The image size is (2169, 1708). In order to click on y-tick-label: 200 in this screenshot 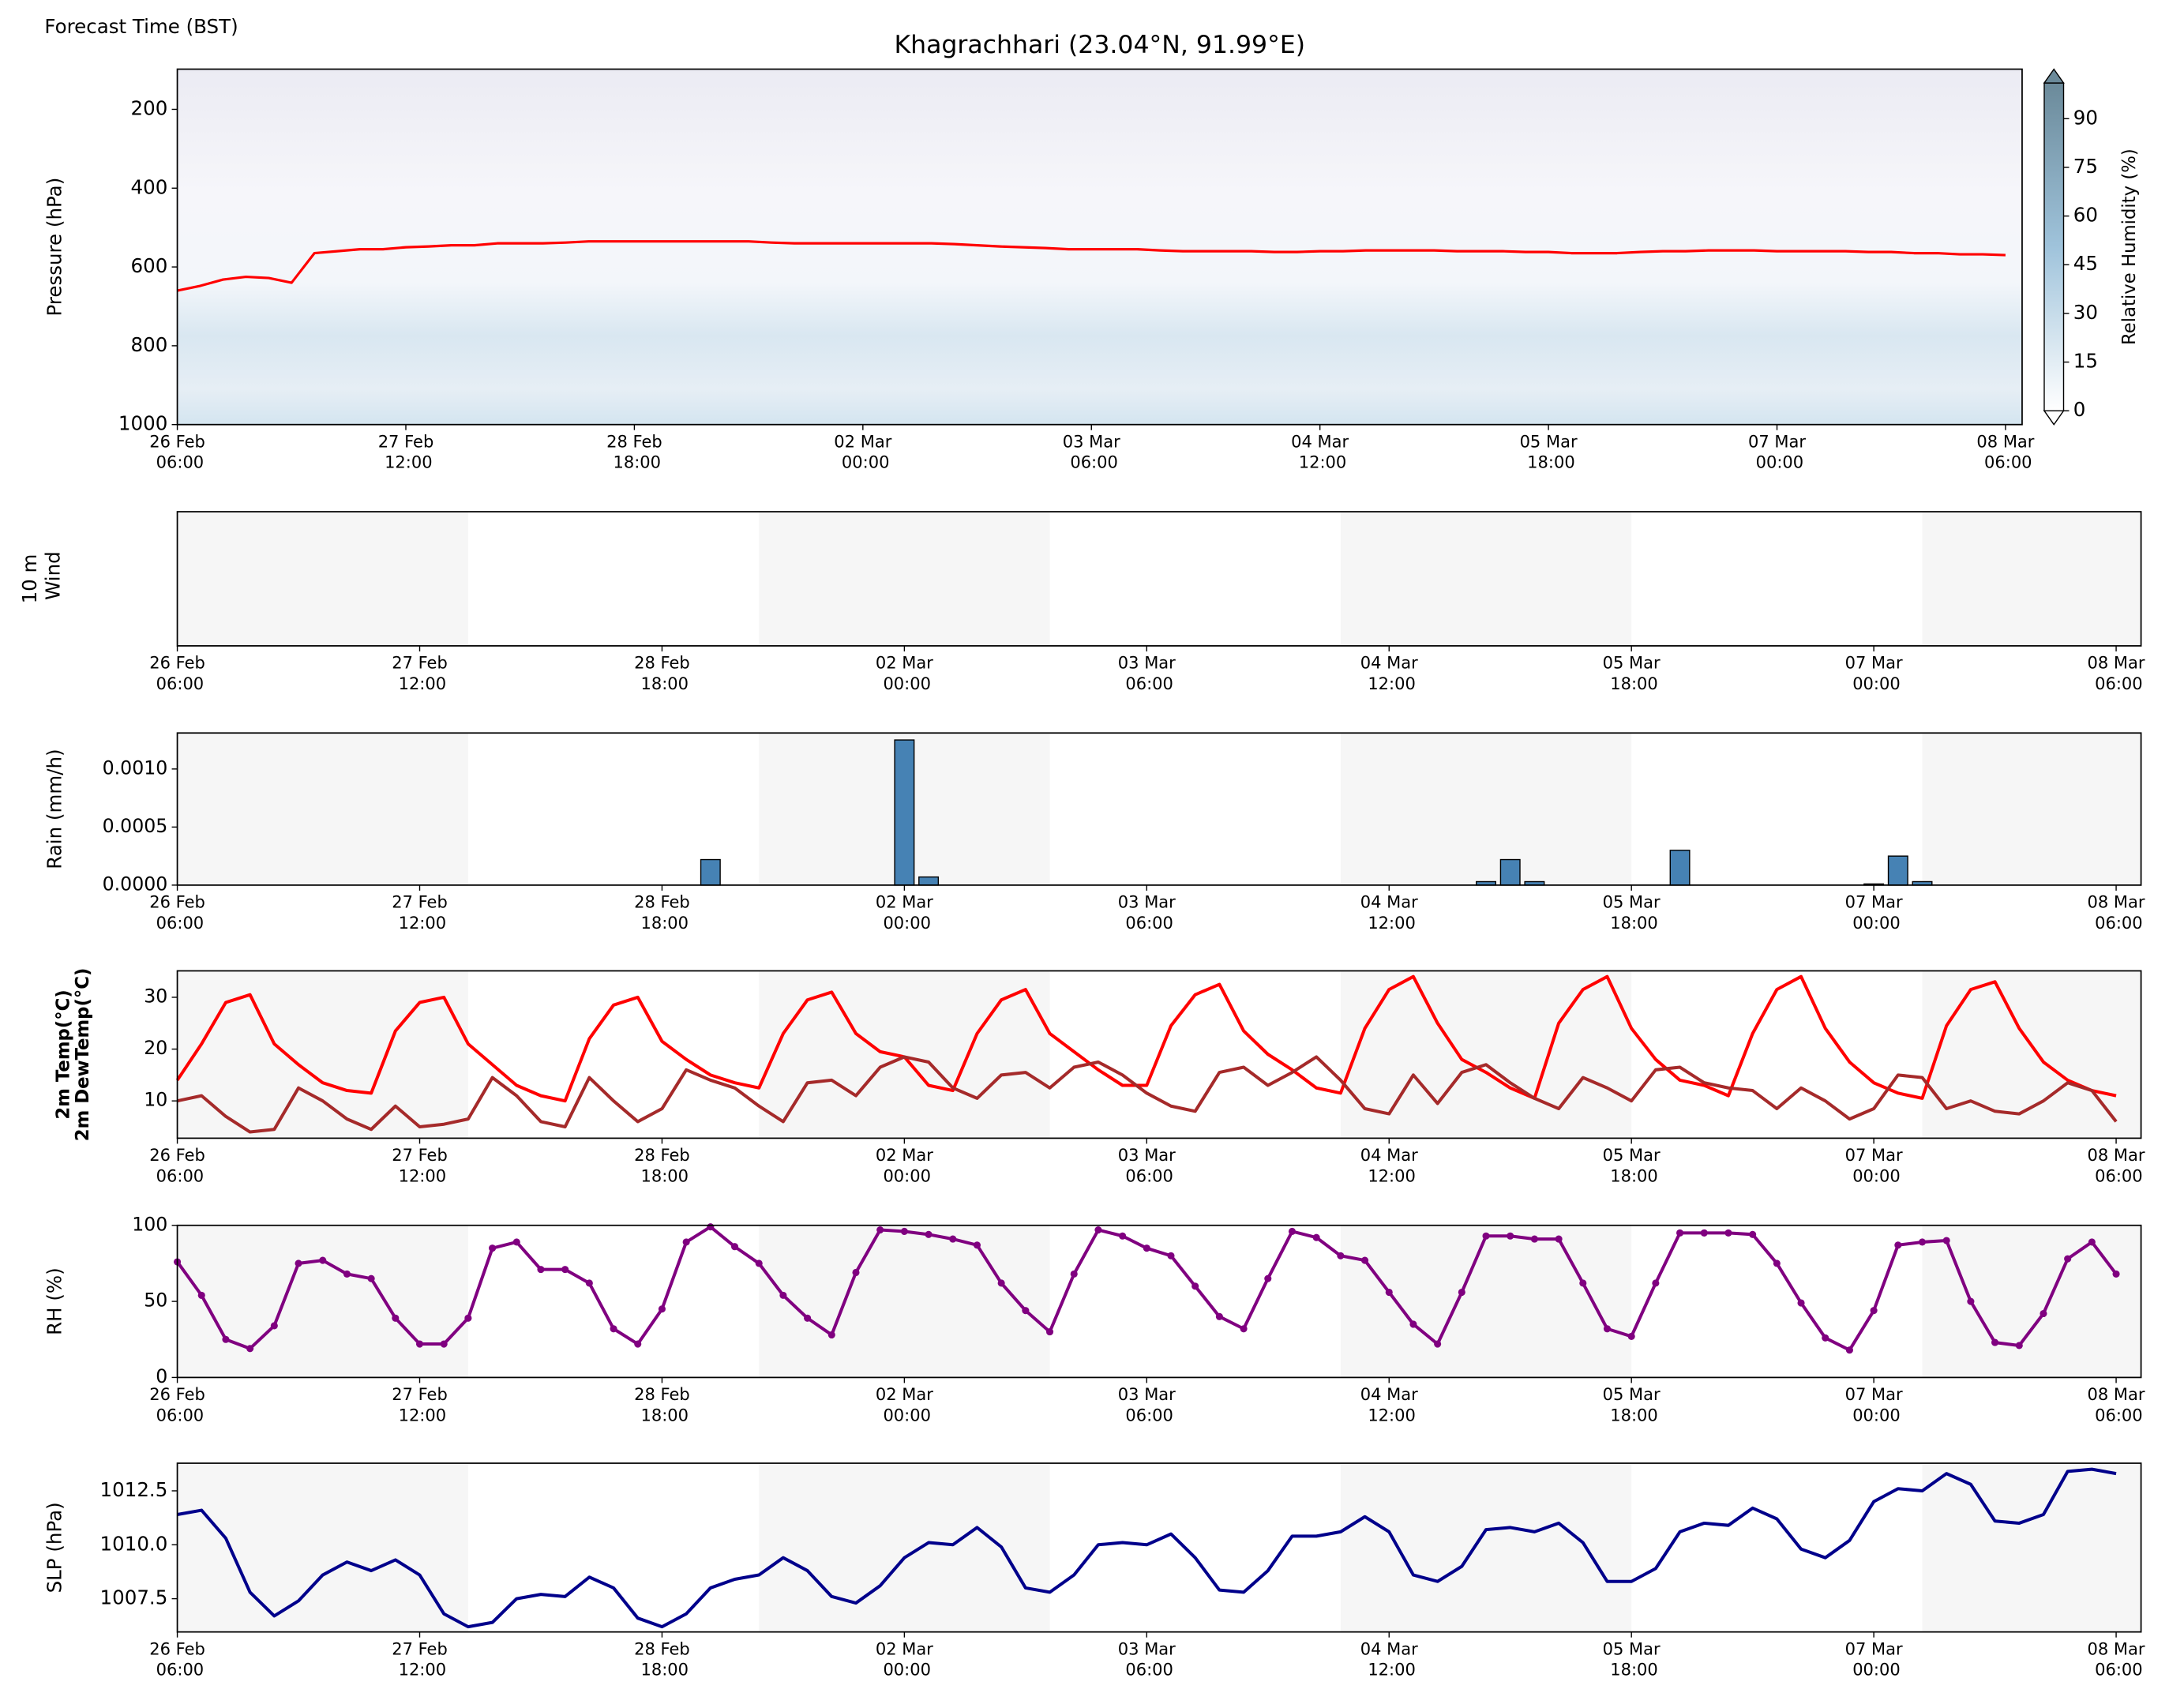, I will do `click(149, 107)`.